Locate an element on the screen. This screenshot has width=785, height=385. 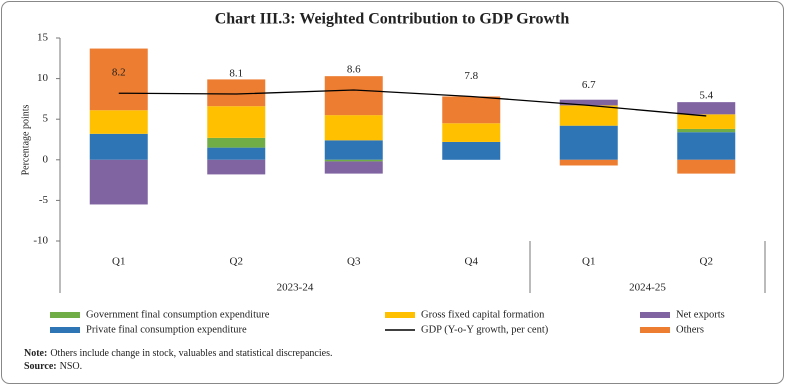
legend-label: Others is located at coordinates (690, 329).